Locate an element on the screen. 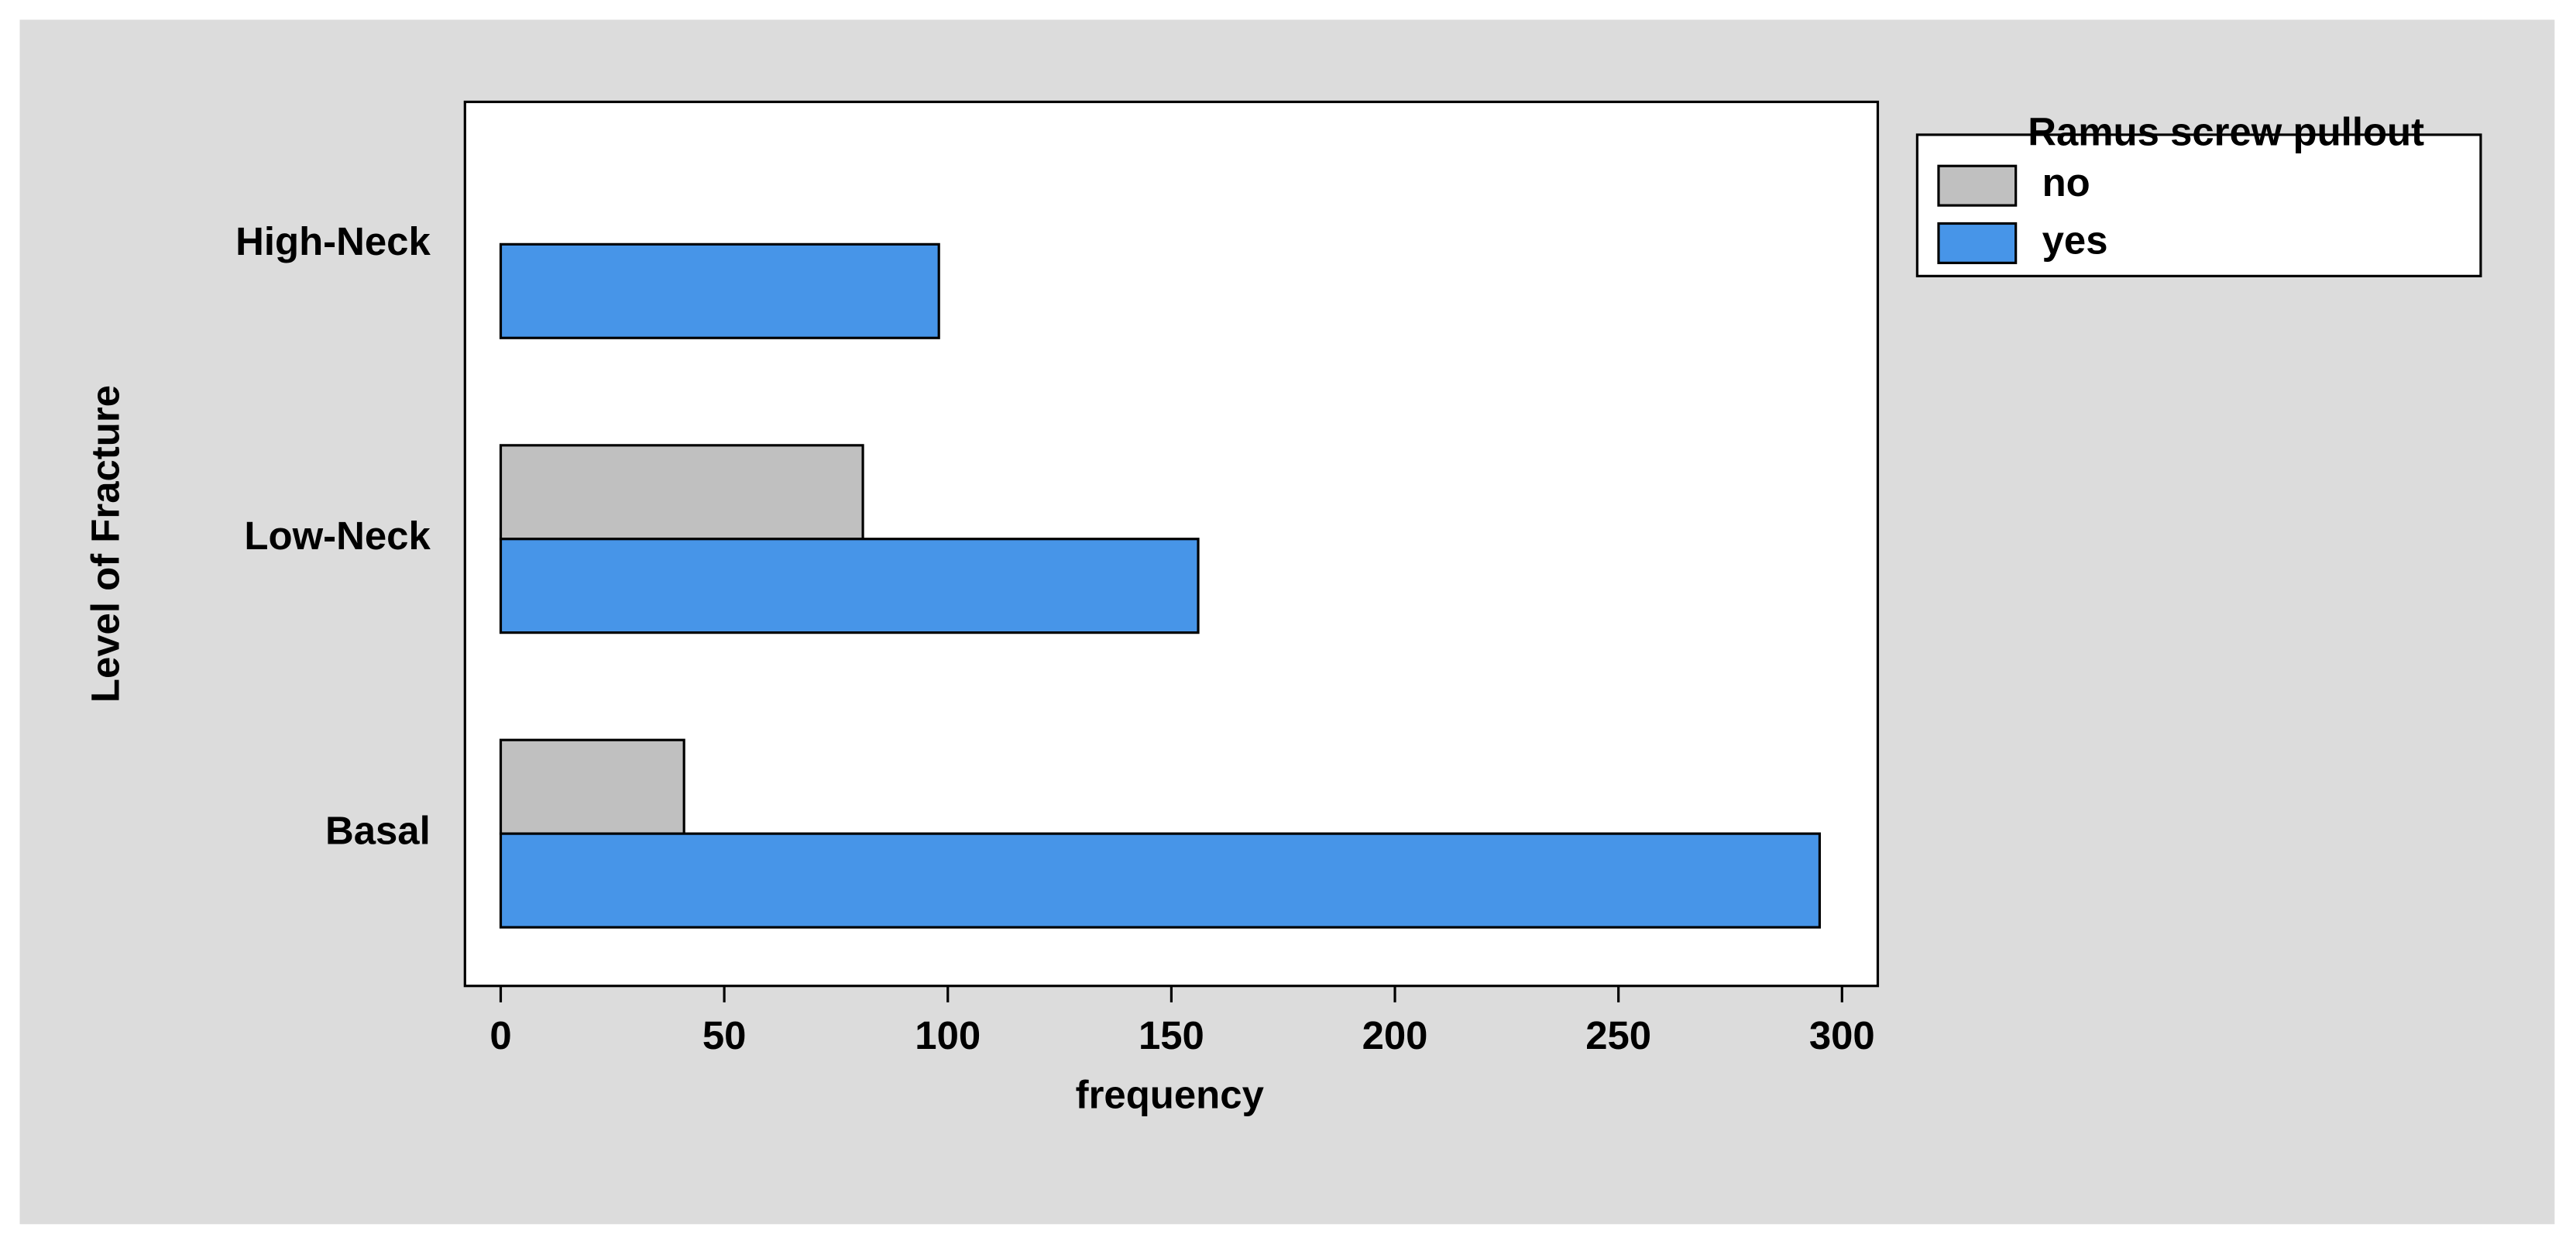 Image resolution: width=2576 pixels, height=1248 pixels. x-tick-label: 200 is located at coordinates (1395, 1035).